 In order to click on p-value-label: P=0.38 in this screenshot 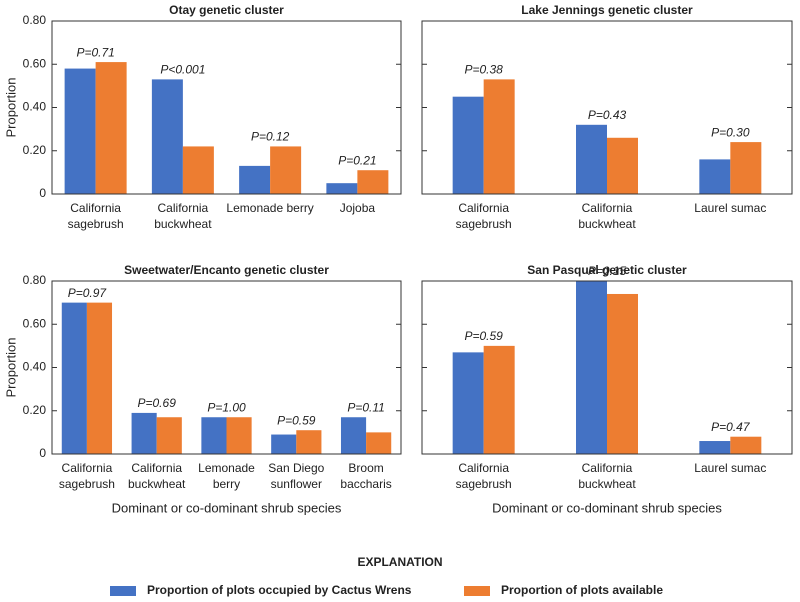, I will do `click(483, 70)`.